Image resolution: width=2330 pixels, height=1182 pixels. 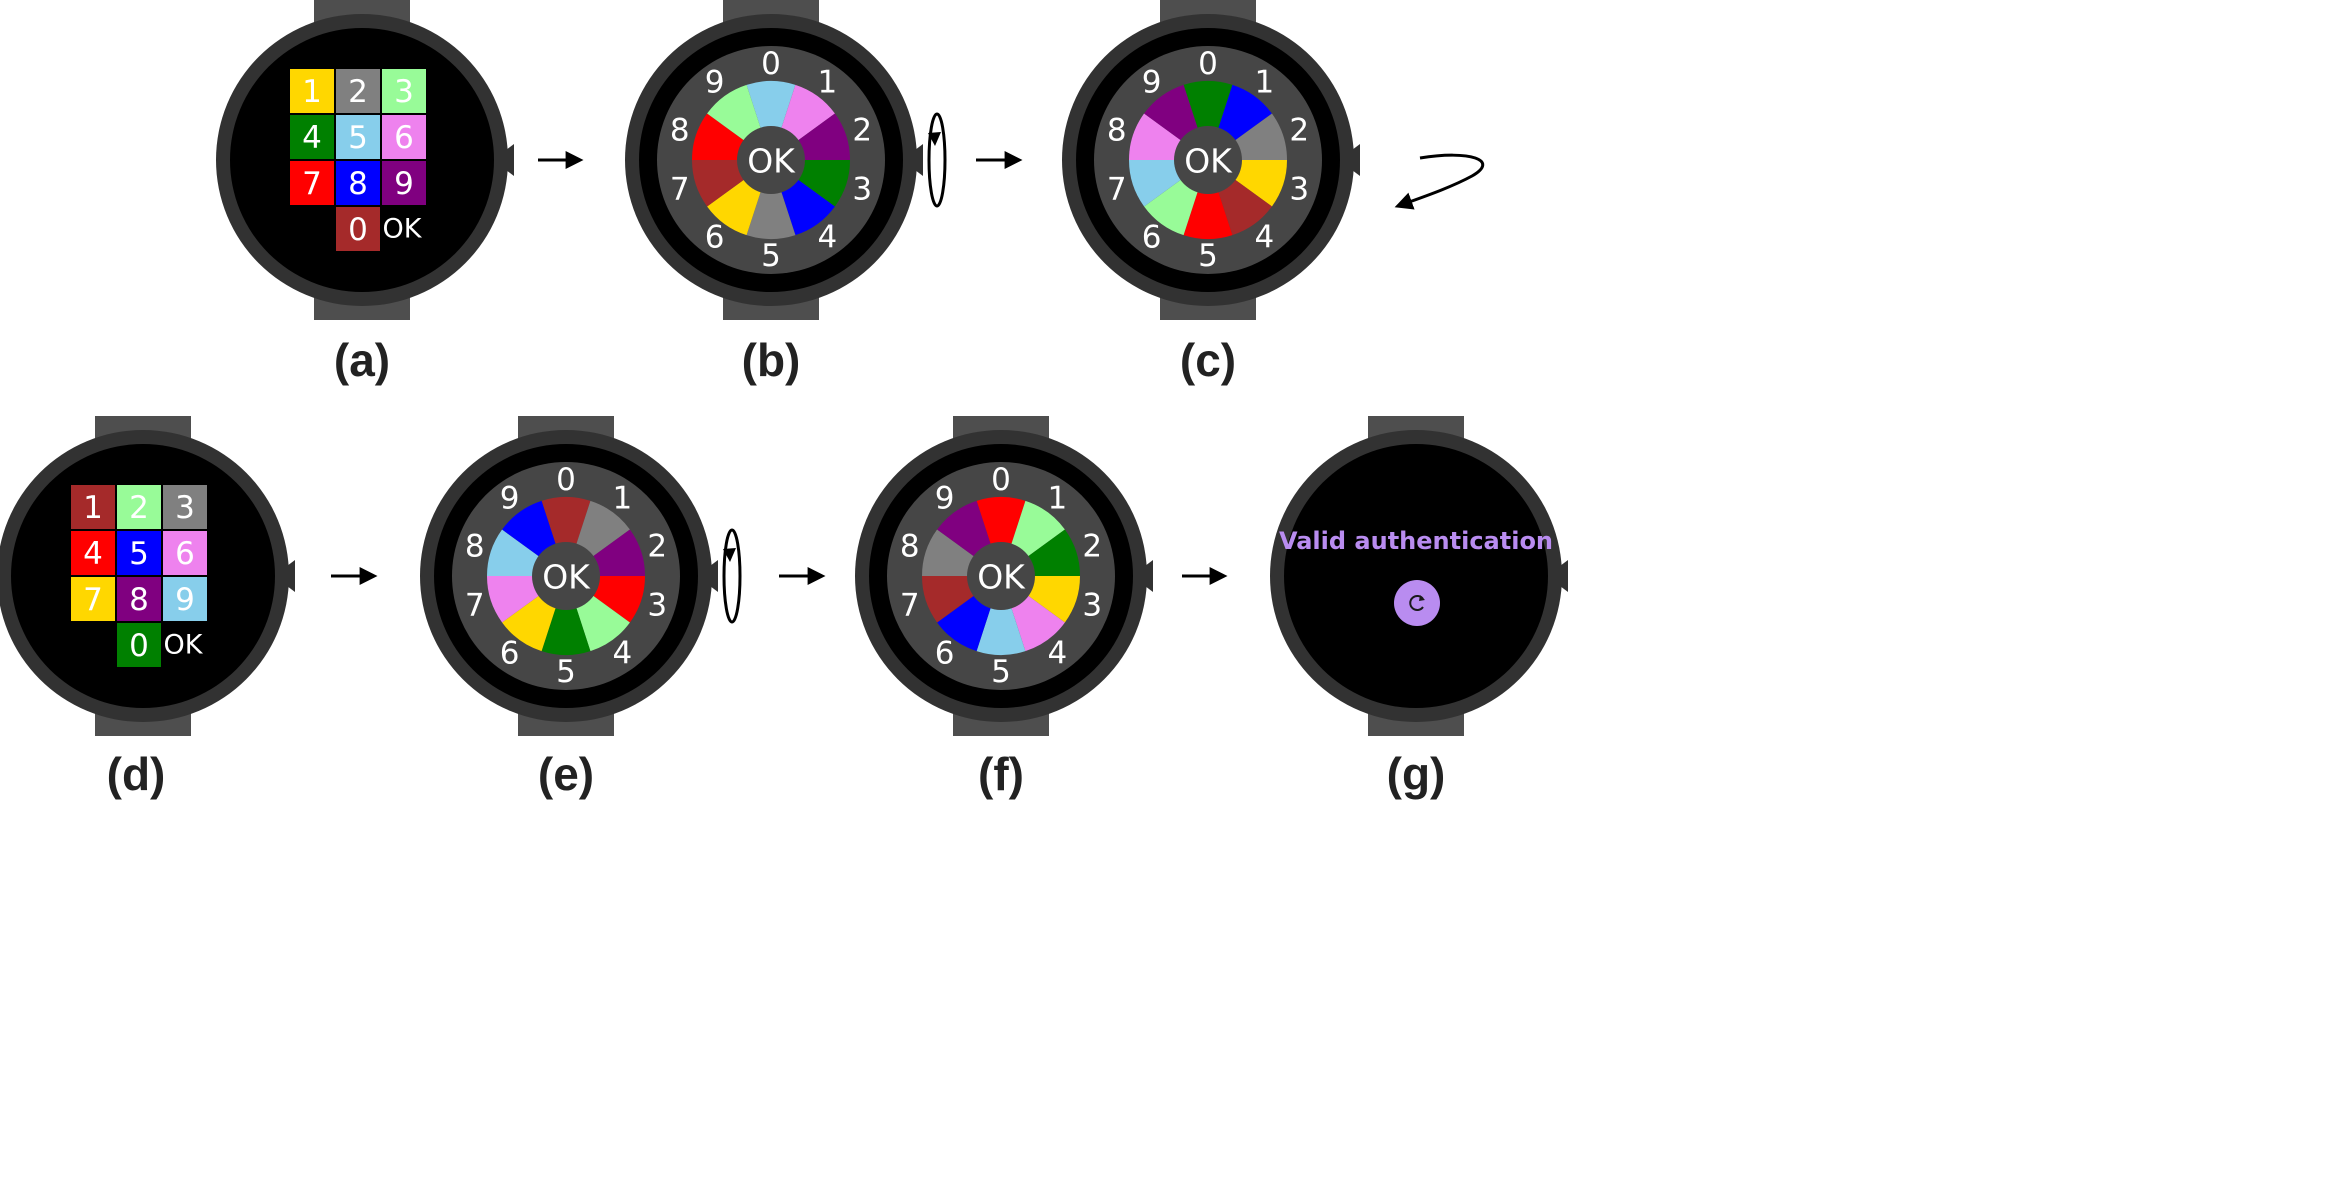 What do you see at coordinates (771, 360) in the screenshot?
I see `panel-caption: (b)` at bounding box center [771, 360].